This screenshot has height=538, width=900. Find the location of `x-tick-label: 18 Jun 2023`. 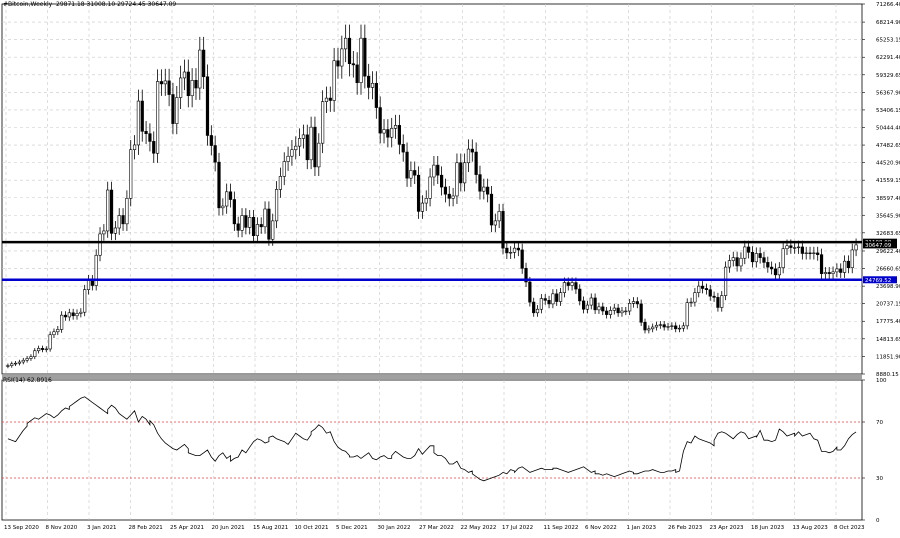

x-tick-label: 18 Jun 2023 is located at coordinates (768, 528).